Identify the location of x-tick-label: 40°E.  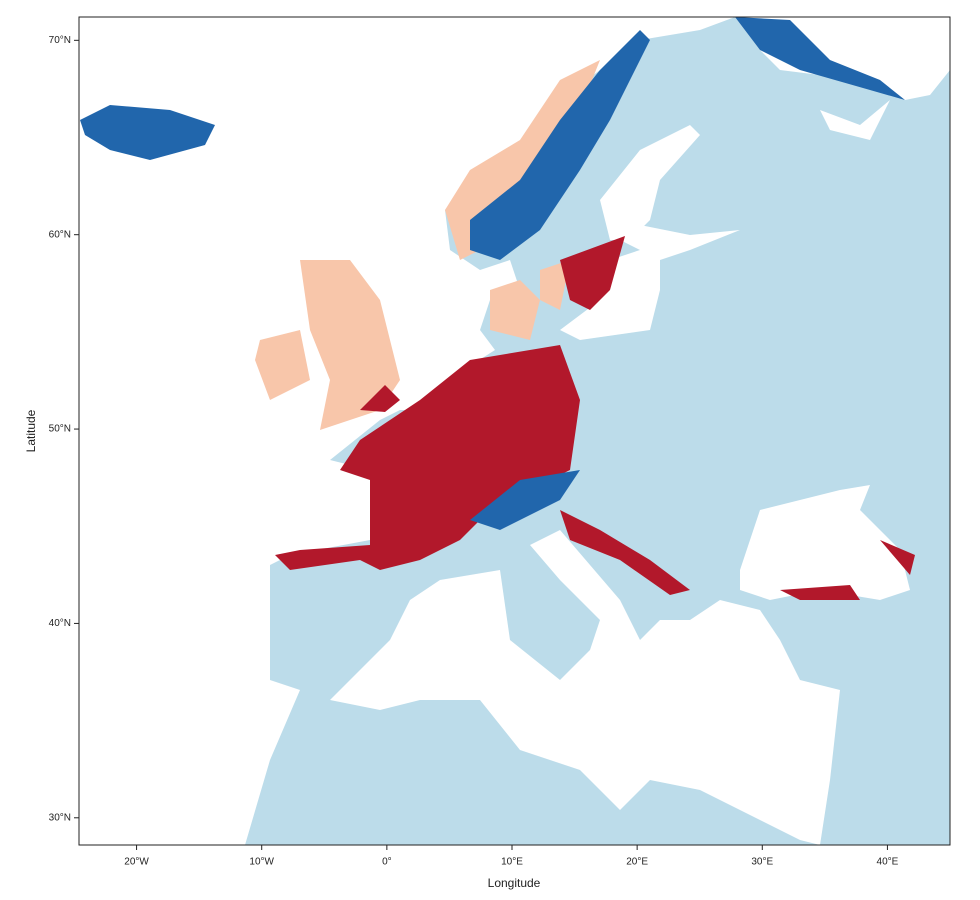
(888, 862).